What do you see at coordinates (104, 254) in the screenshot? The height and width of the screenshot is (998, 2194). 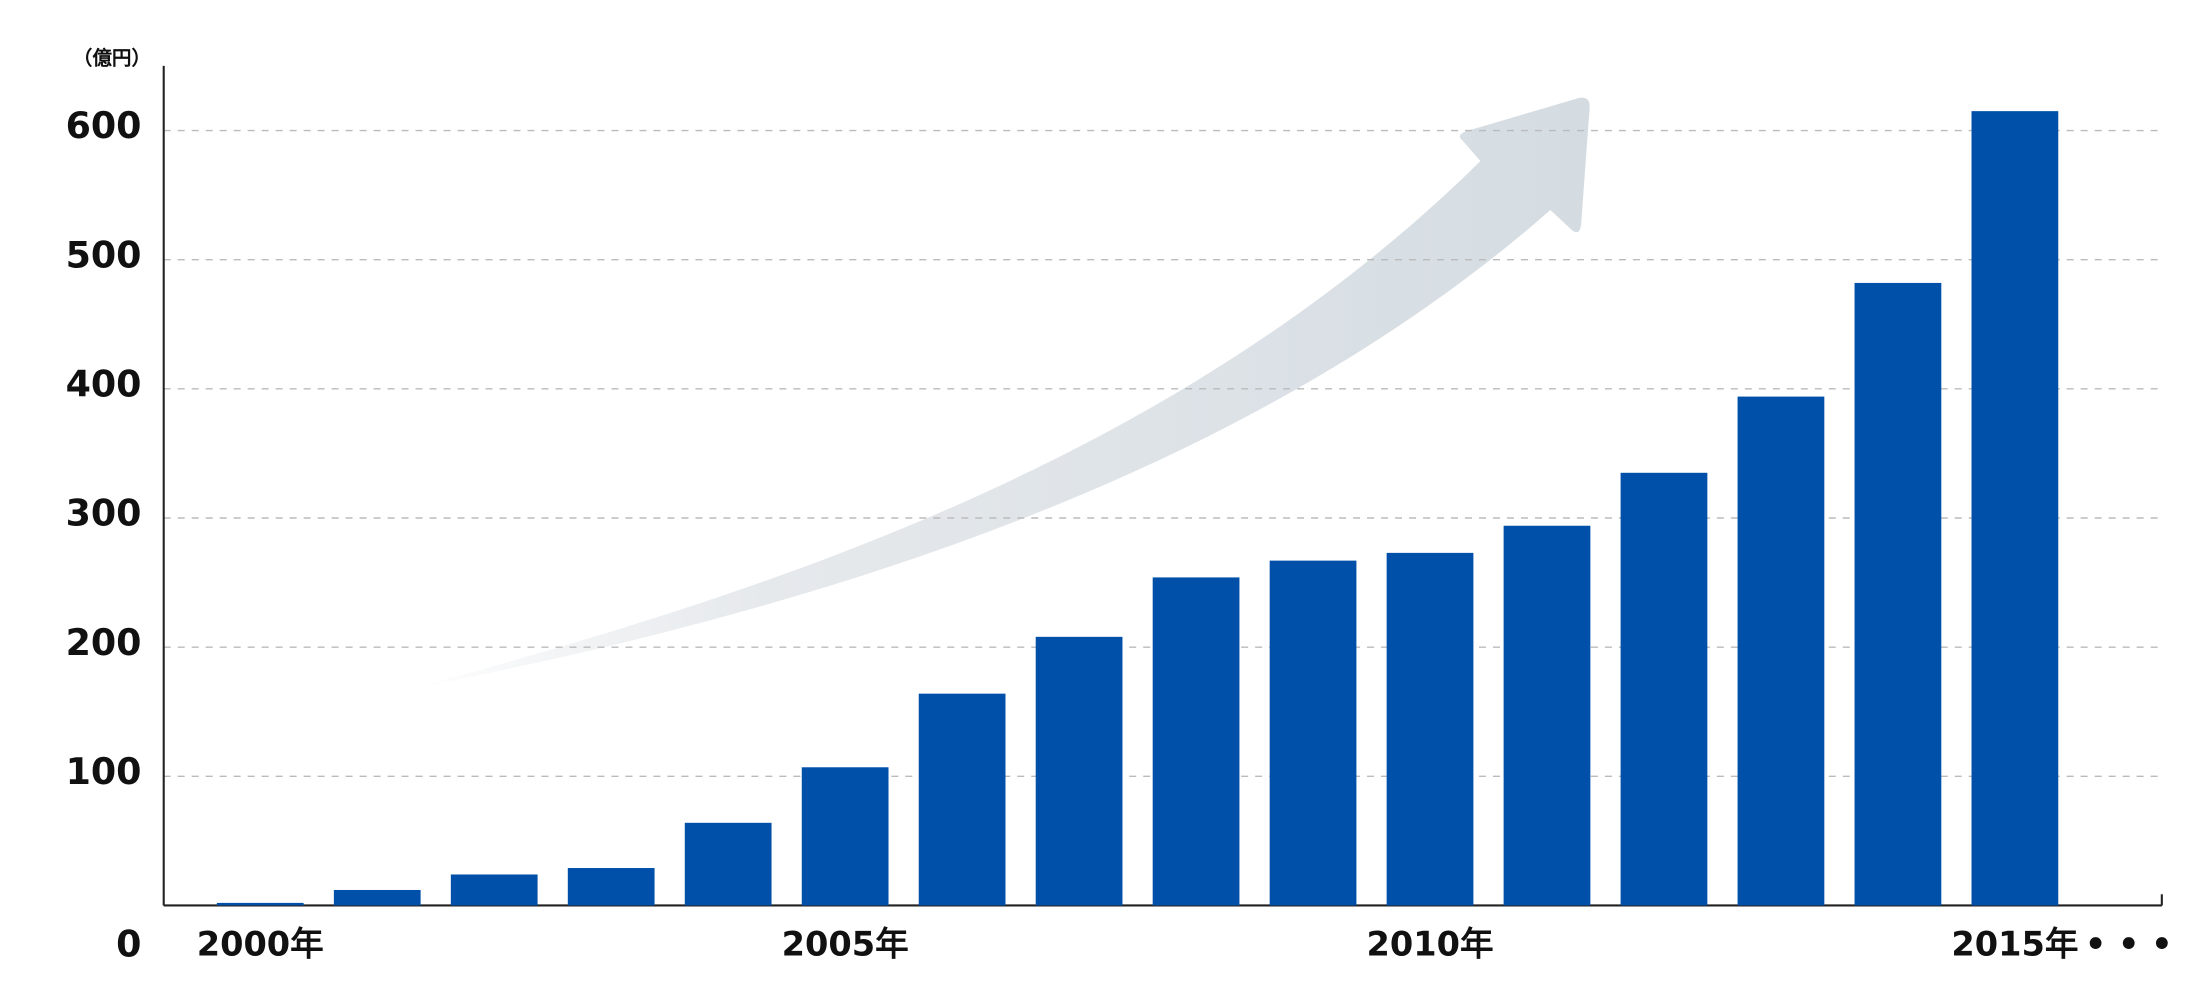 I see `y-tick-label: 500` at bounding box center [104, 254].